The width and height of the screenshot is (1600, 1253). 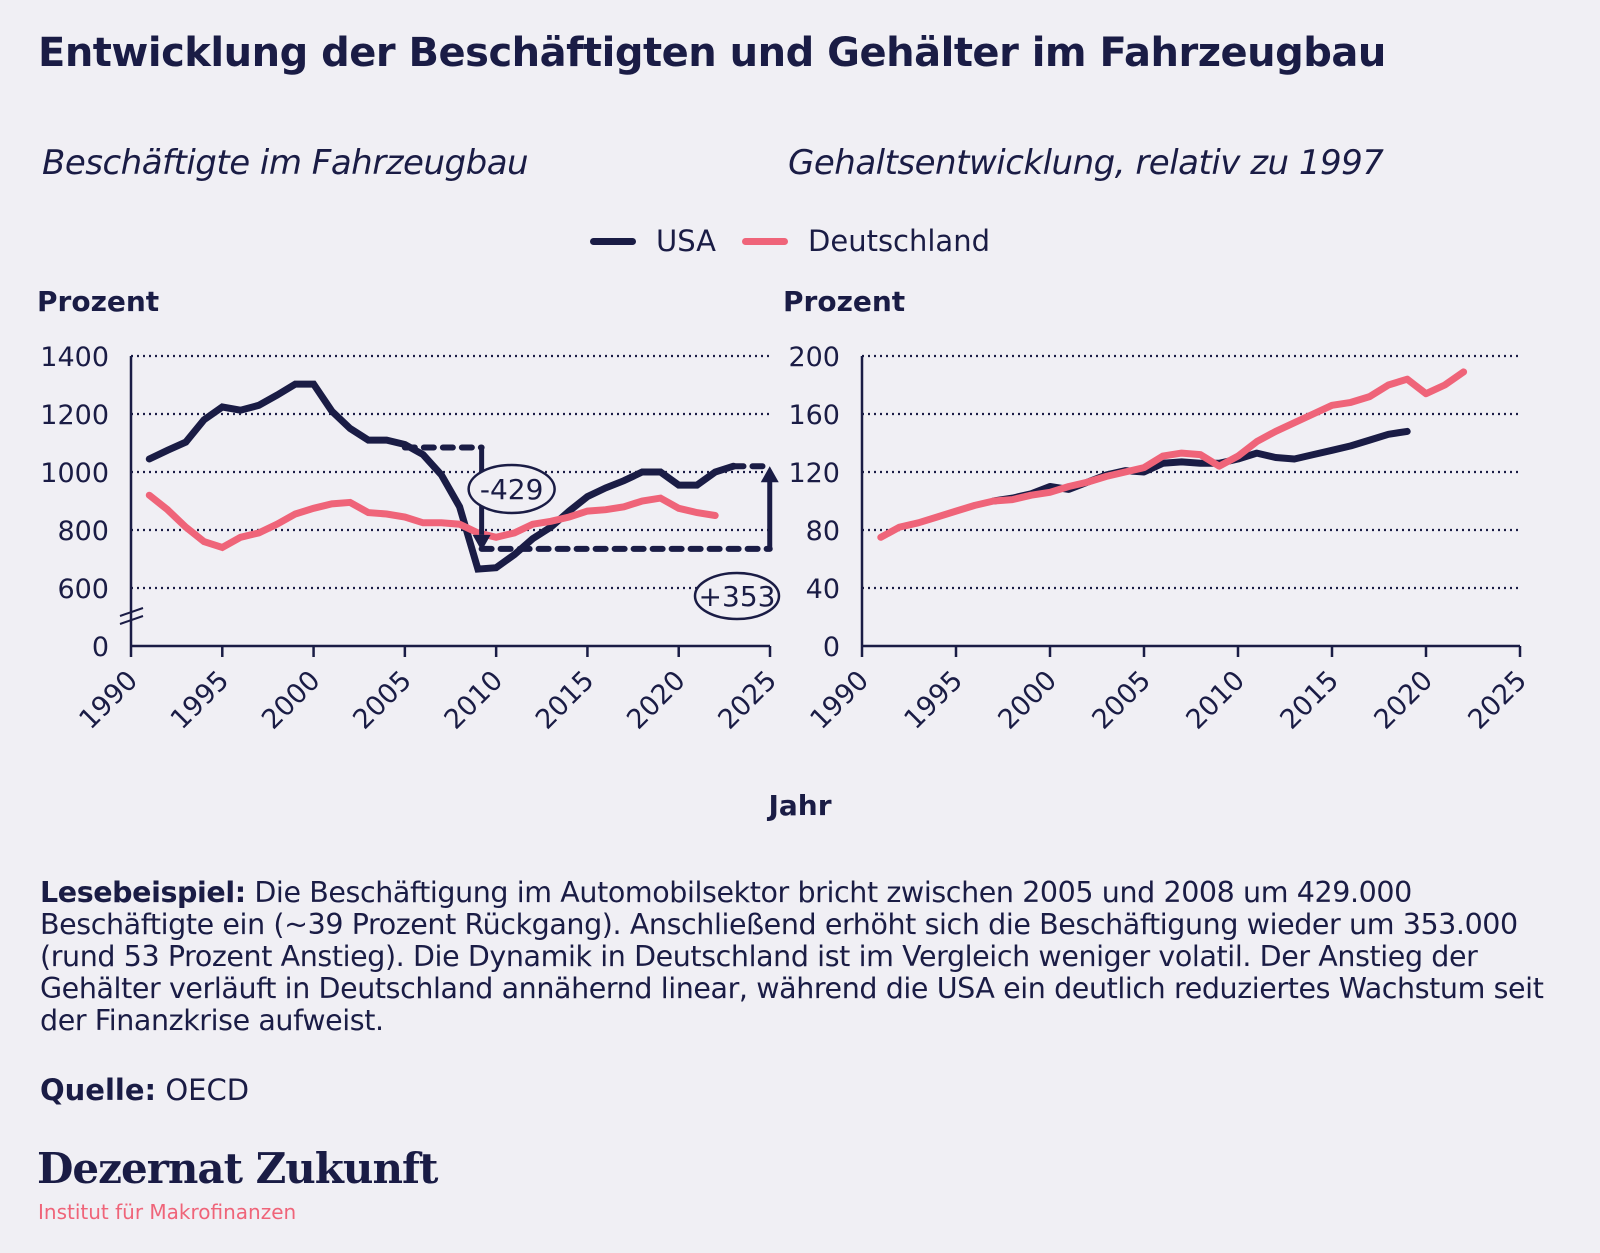 What do you see at coordinates (686, 241) in the screenshot?
I see `legend-label-usa: USA` at bounding box center [686, 241].